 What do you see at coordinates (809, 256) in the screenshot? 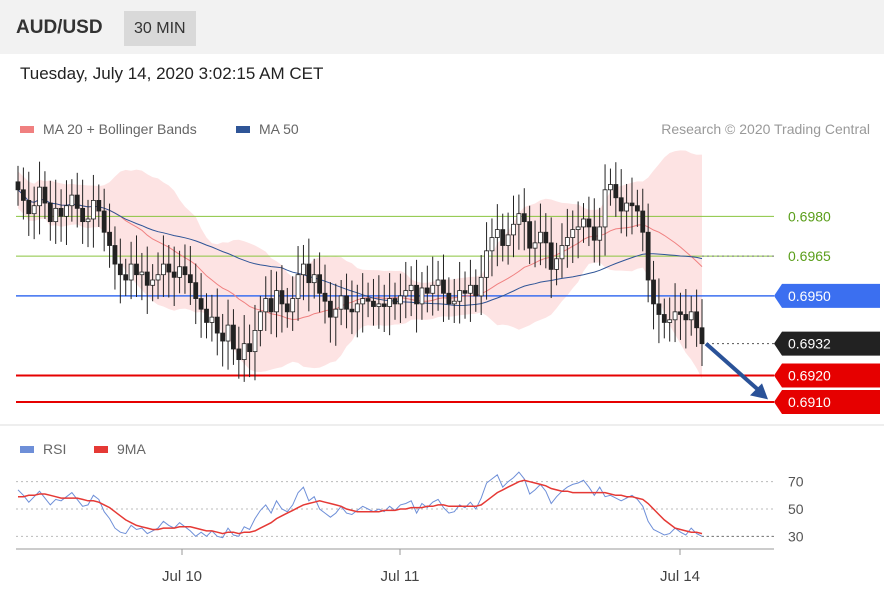
I see `level-label: 0.6965` at bounding box center [809, 256].